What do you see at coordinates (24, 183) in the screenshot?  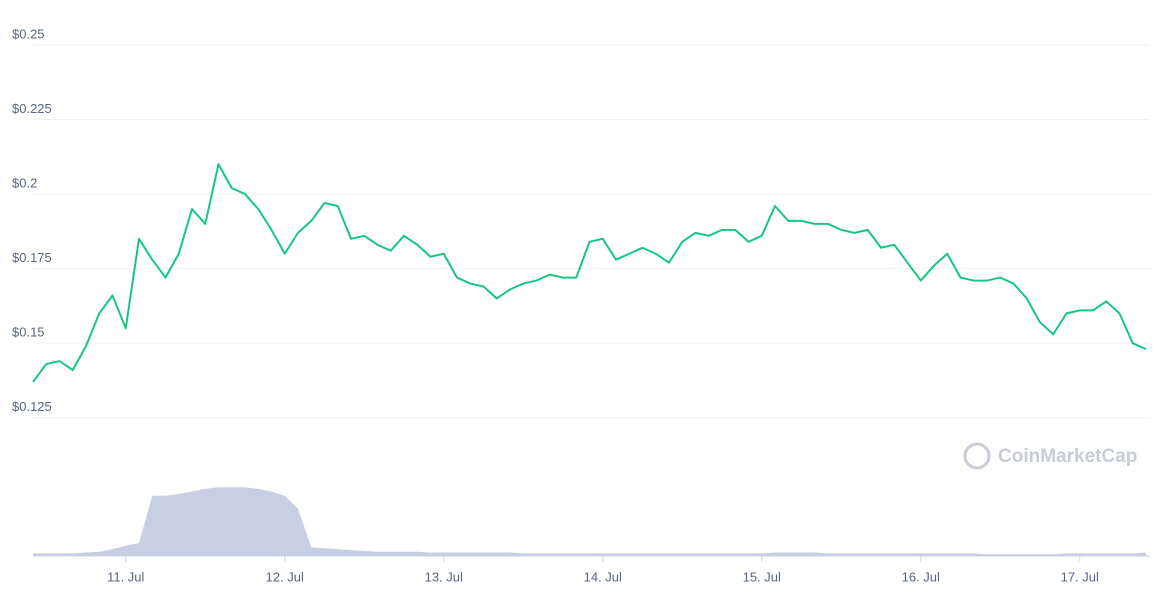 I see `y-tick-label: $0.2` at bounding box center [24, 183].